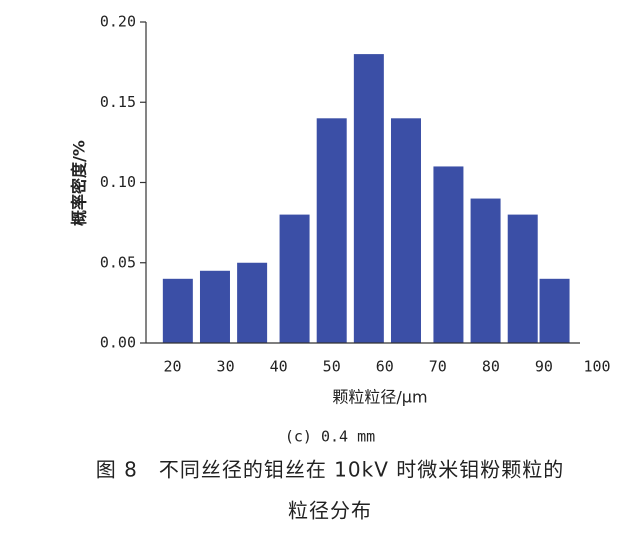  I want to click on x-tick-label: 50, so click(332, 367).